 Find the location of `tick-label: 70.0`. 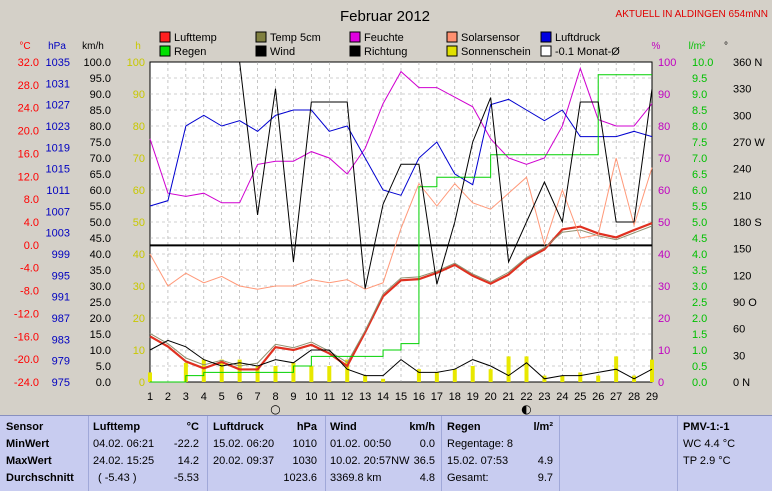

tick-label: 70.0 is located at coordinates (100, 159).